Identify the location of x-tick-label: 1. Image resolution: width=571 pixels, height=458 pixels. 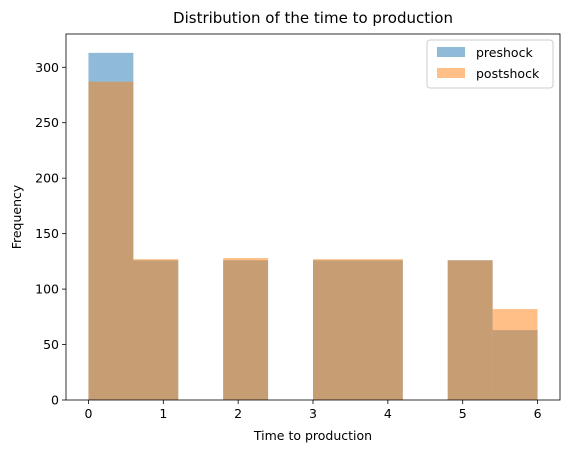
(163, 413).